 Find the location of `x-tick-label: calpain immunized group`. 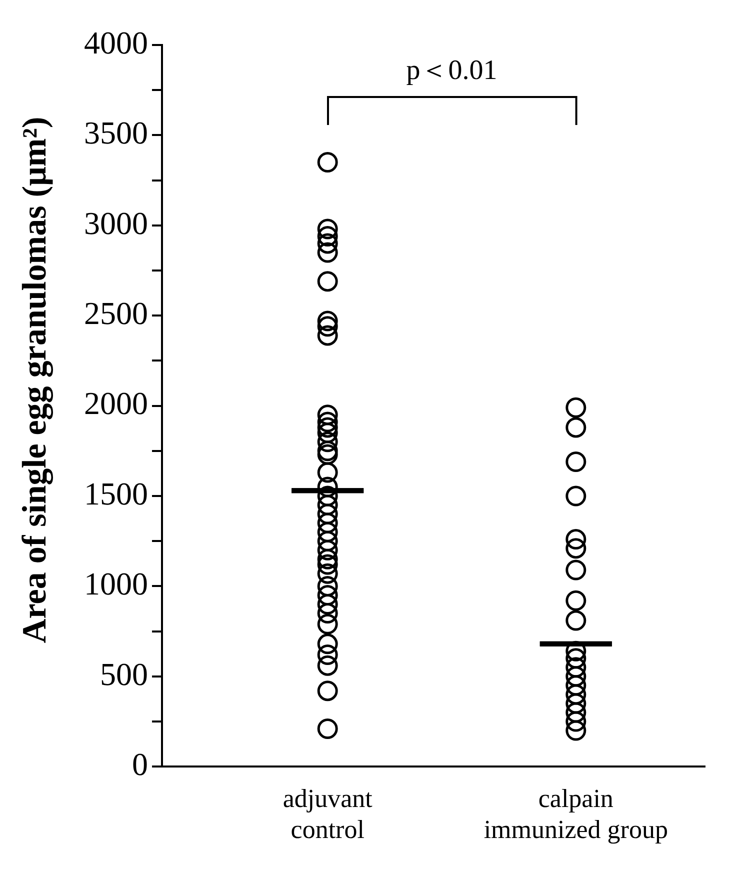

x-tick-label: calpain immunized group is located at coordinates (576, 814).